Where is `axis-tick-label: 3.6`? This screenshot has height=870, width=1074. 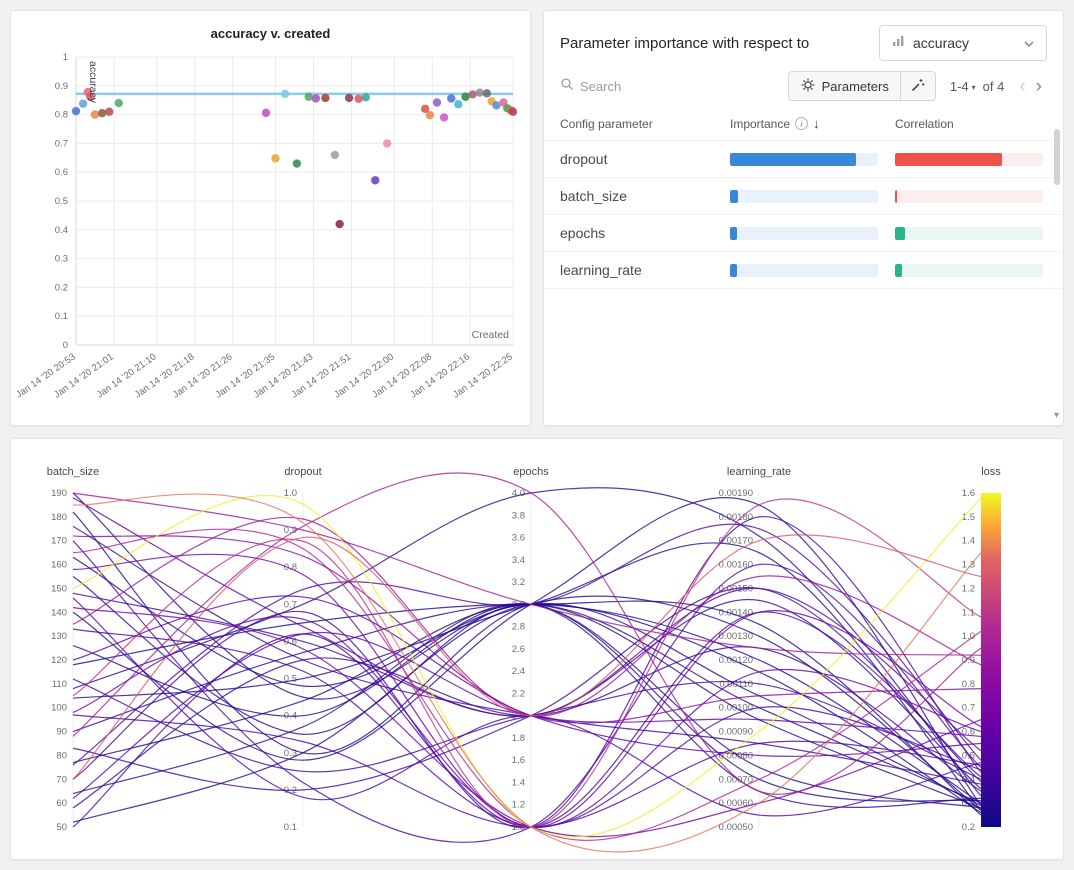
axis-tick-label: 3.6 is located at coordinates (518, 538).